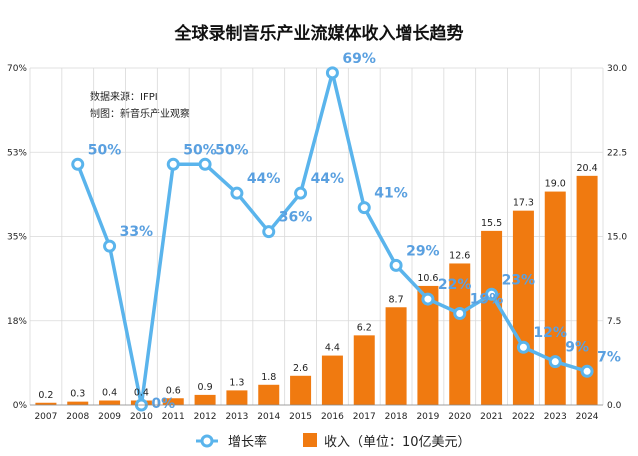  I want to click on bar-value-label: 0.4, so click(109, 393).